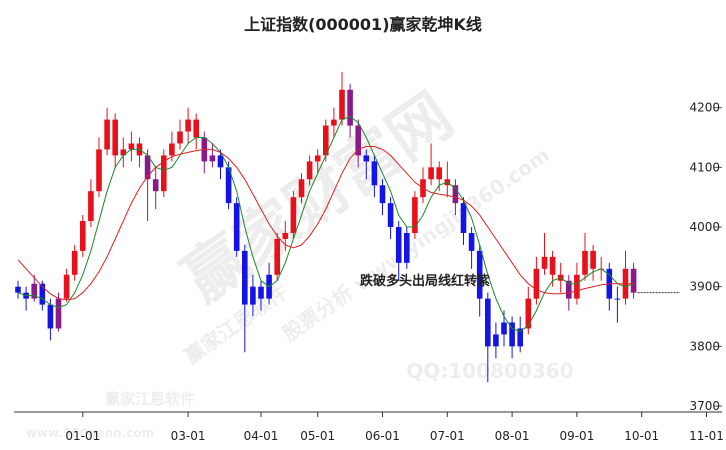  Describe the element at coordinates (704, 406) in the screenshot. I see `y-tick-label: 3700` at that location.